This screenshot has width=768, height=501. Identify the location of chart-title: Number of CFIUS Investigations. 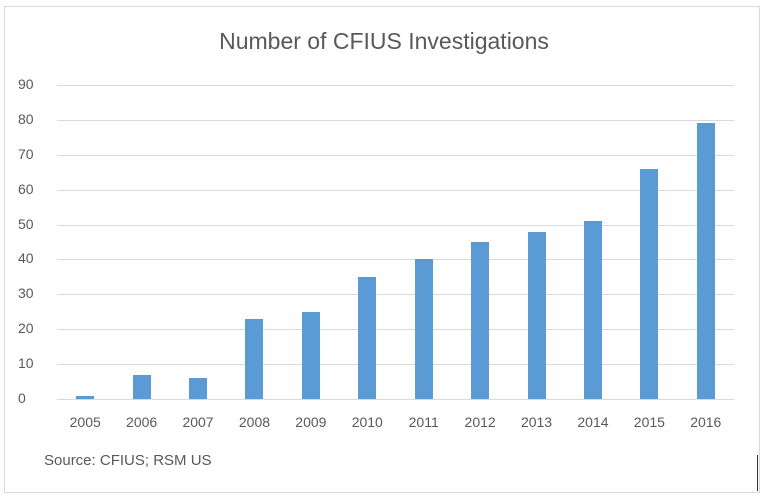
(384, 41).